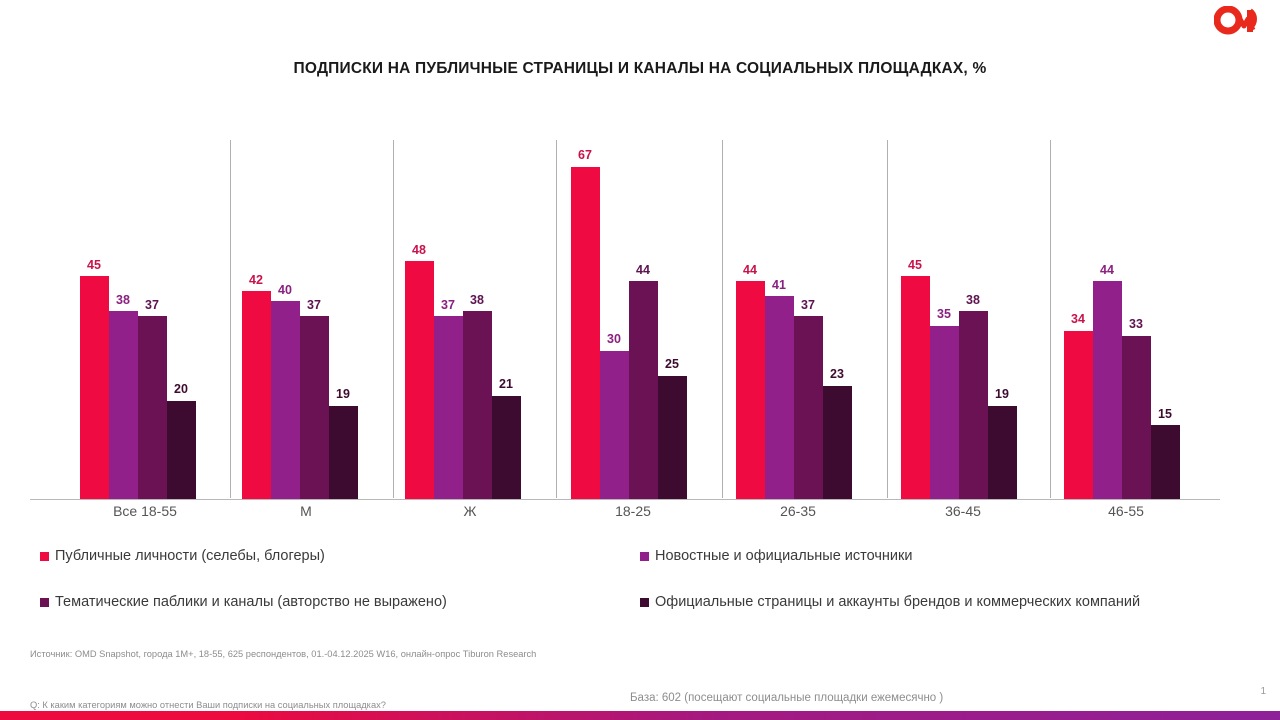  I want to click on bar-2-2: 38, so click(477, 321).